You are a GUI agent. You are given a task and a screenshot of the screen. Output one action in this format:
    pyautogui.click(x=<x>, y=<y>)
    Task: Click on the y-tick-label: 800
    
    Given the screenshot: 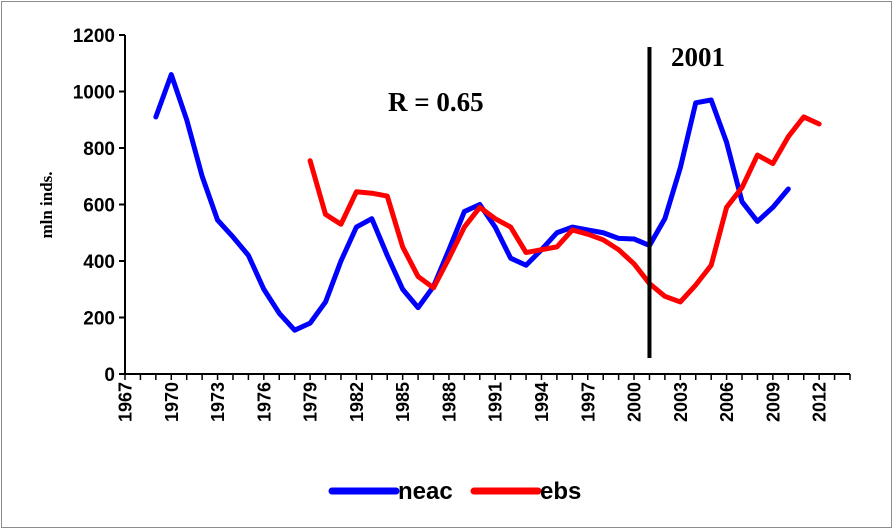 What is the action you would take?
    pyautogui.click(x=99, y=149)
    